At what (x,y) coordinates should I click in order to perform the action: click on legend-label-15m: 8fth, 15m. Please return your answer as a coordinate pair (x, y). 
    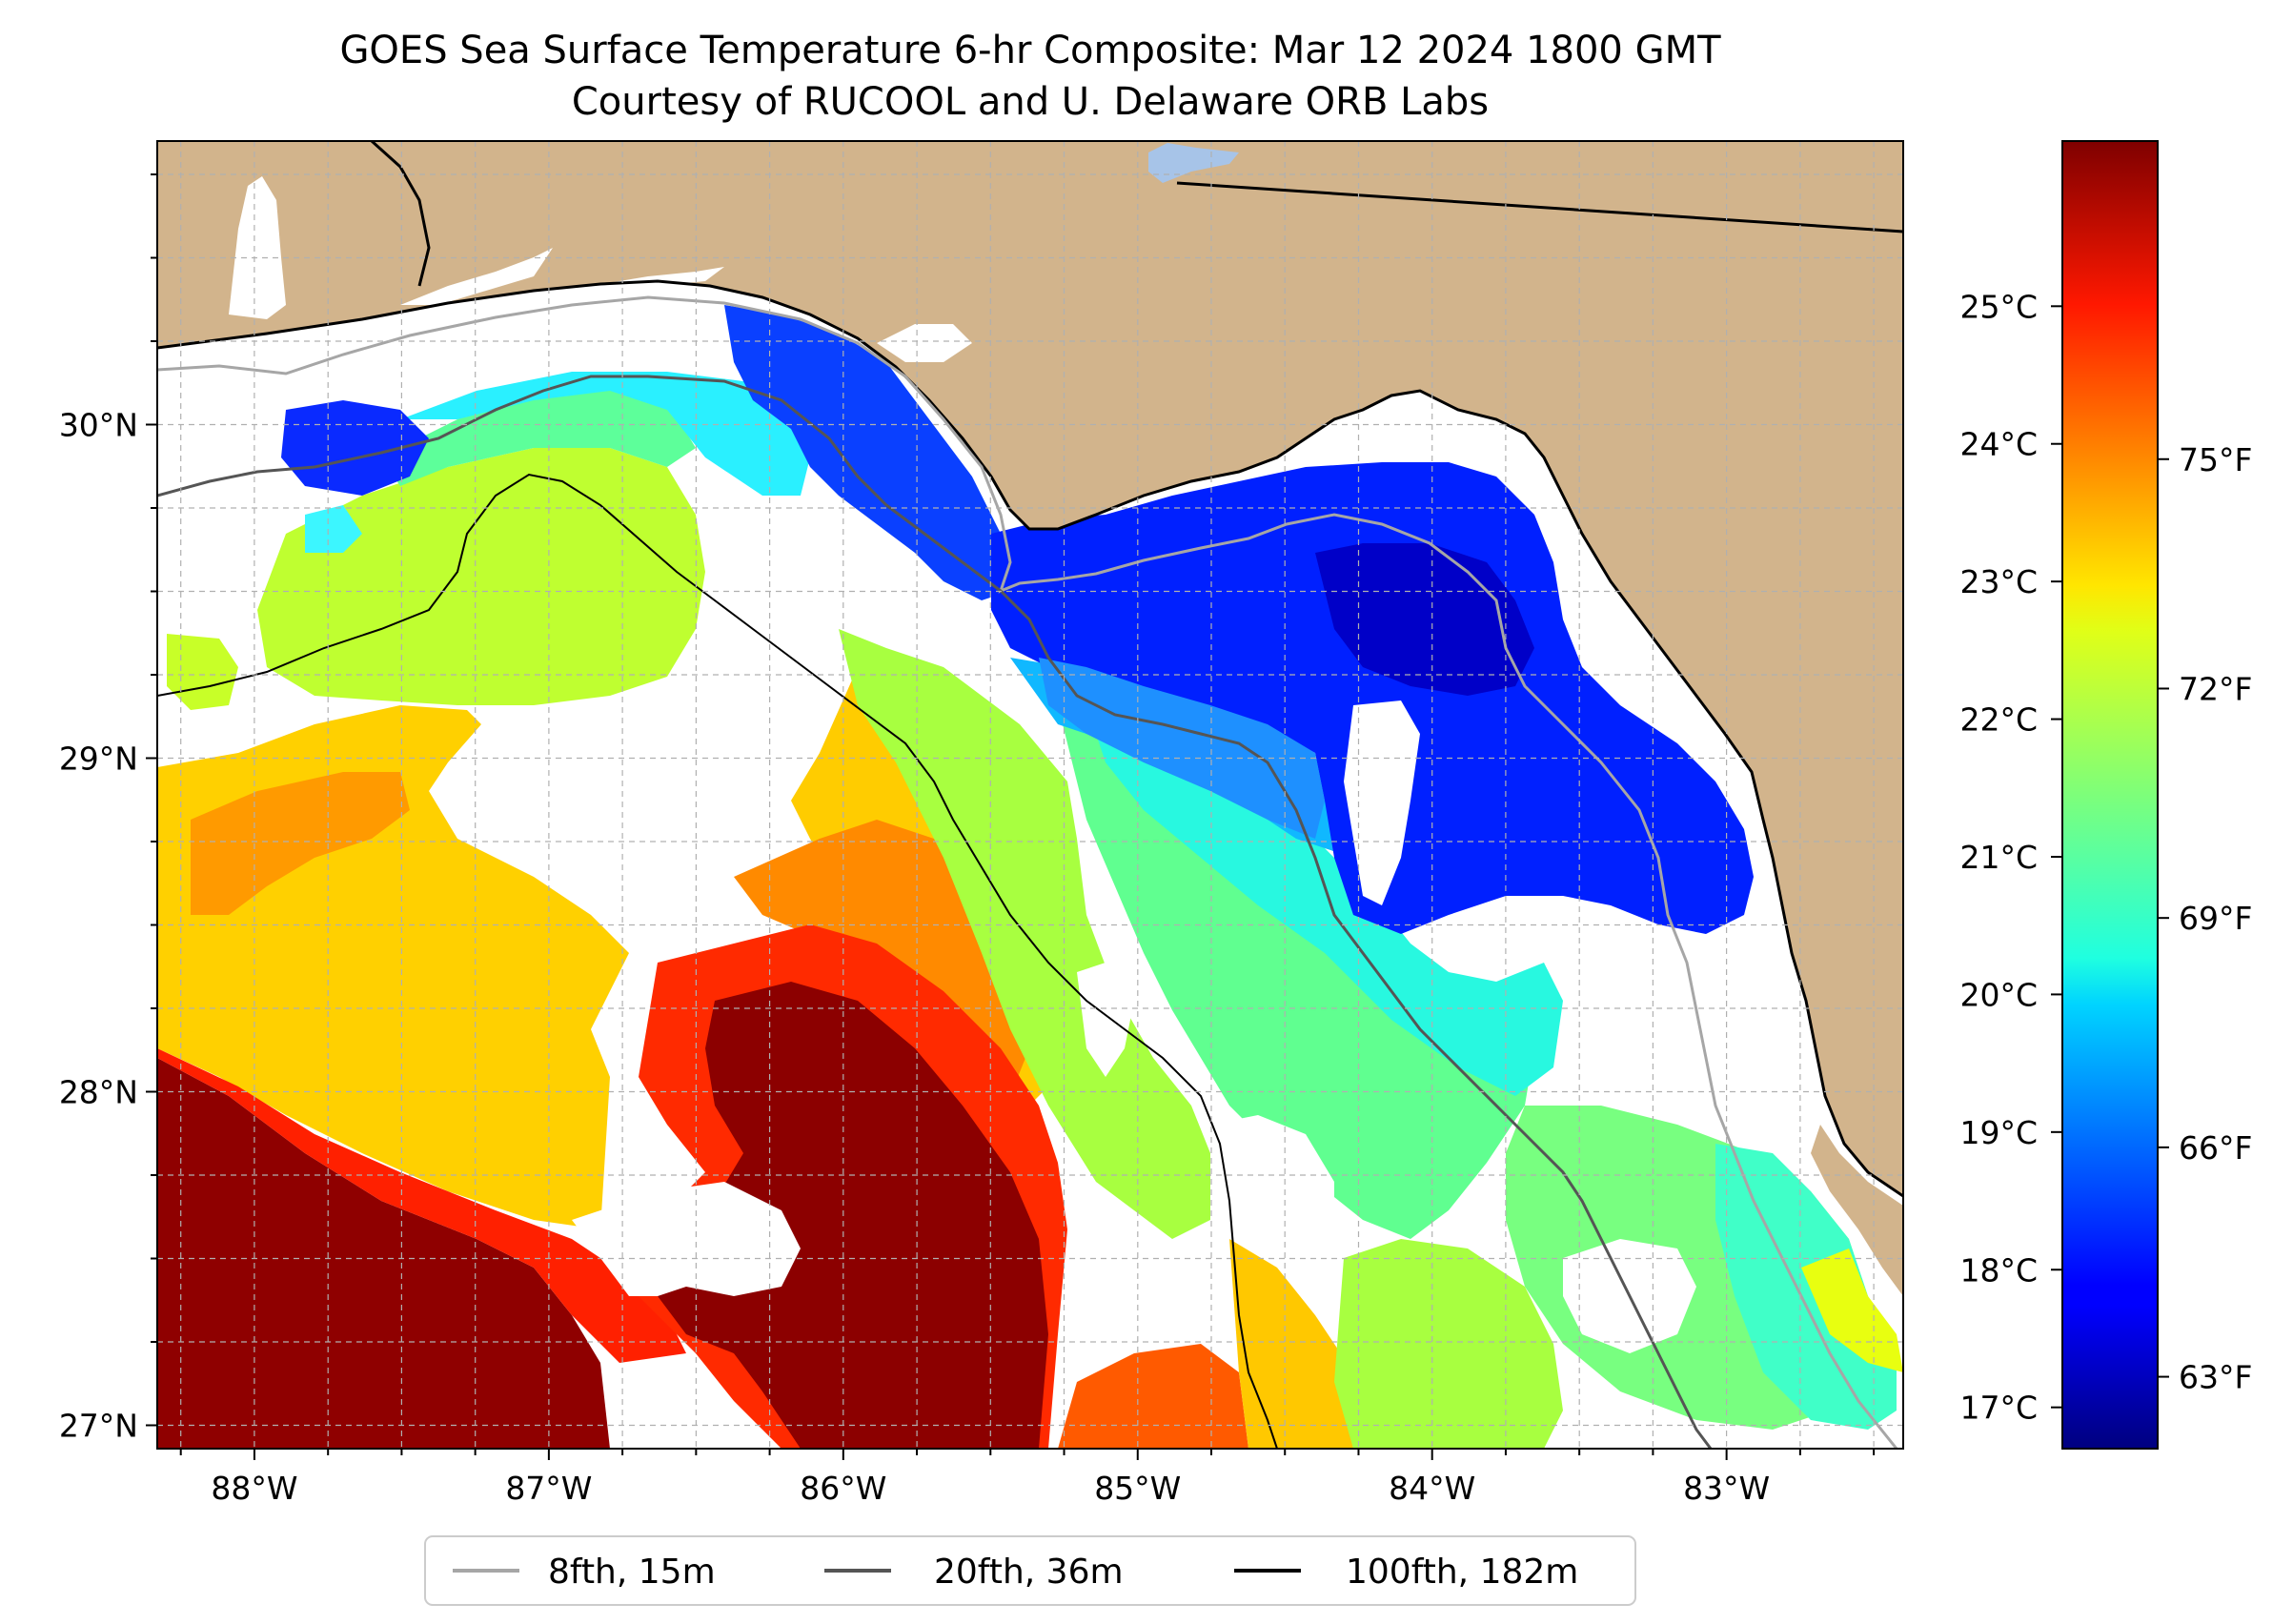
    Looking at the image, I should click on (632, 1572).